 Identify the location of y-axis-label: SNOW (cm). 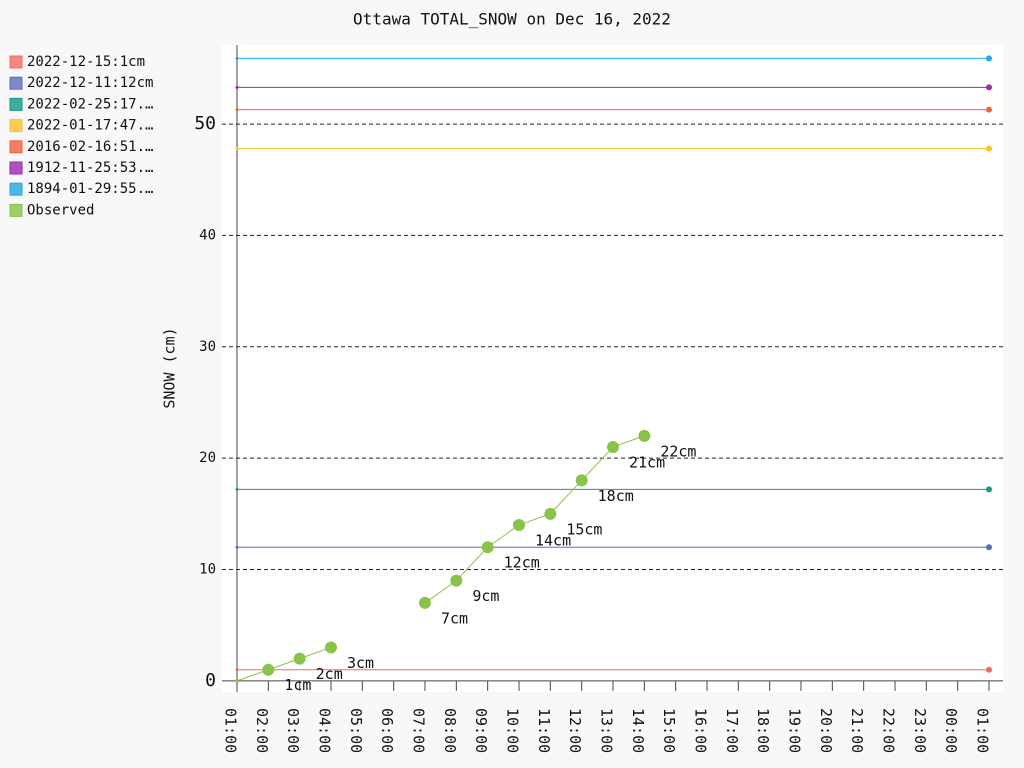
(170, 367).